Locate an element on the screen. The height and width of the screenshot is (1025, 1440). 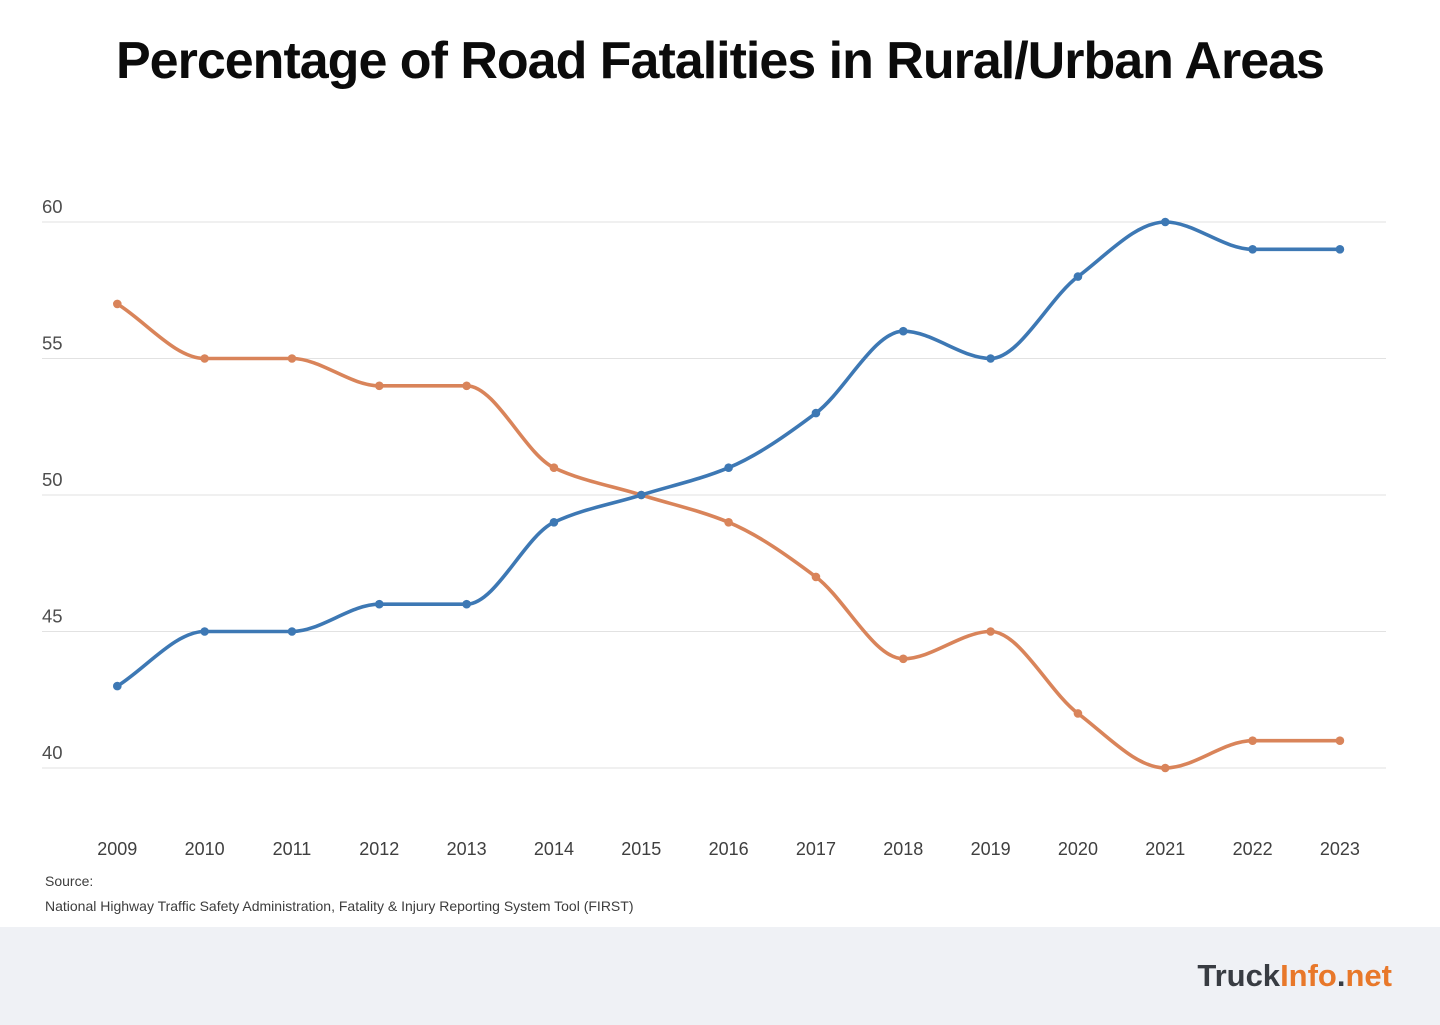
x-tick-label: 2021 is located at coordinates (1165, 849).